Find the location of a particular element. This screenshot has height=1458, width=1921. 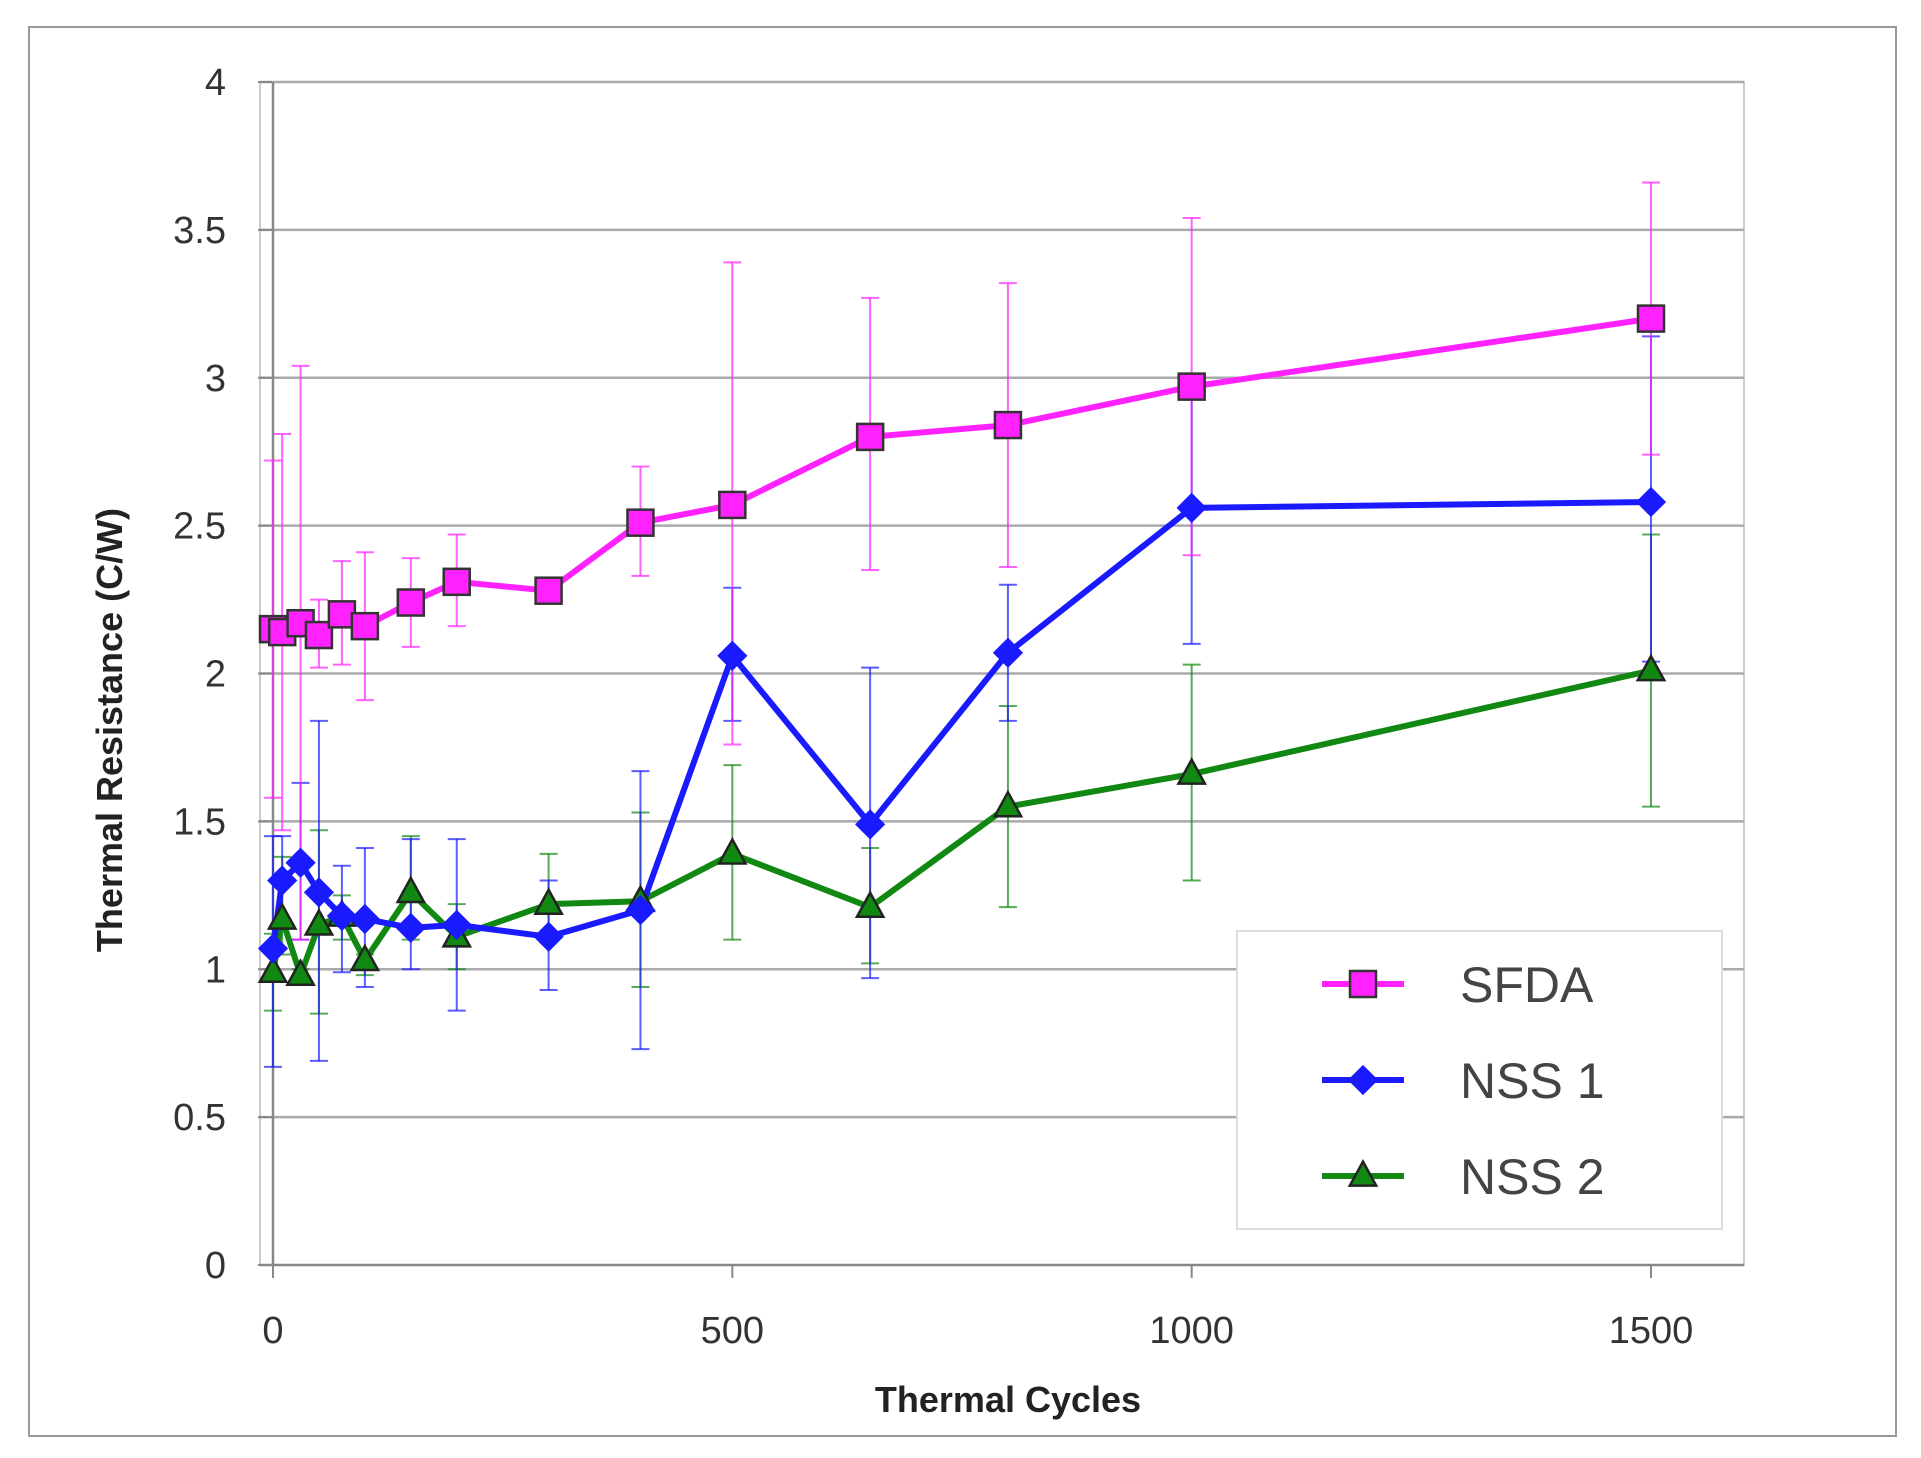

y-tick-label: 0 is located at coordinates (215, 1266).